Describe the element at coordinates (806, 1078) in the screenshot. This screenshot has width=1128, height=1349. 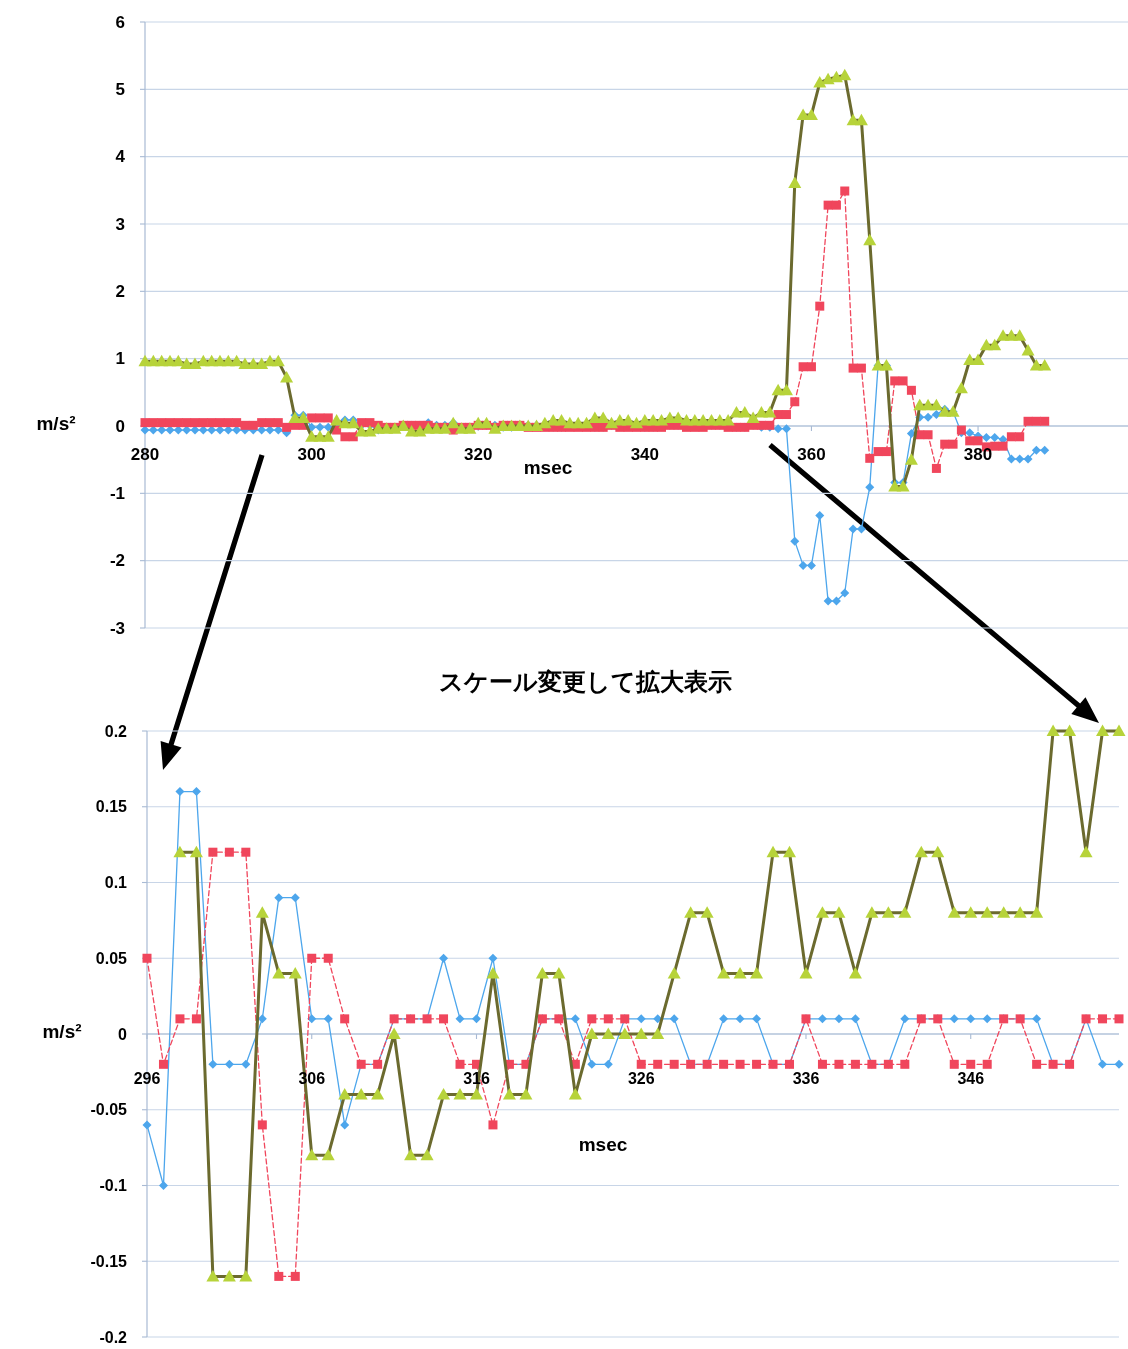
I see `x-tick-label: 336` at that location.